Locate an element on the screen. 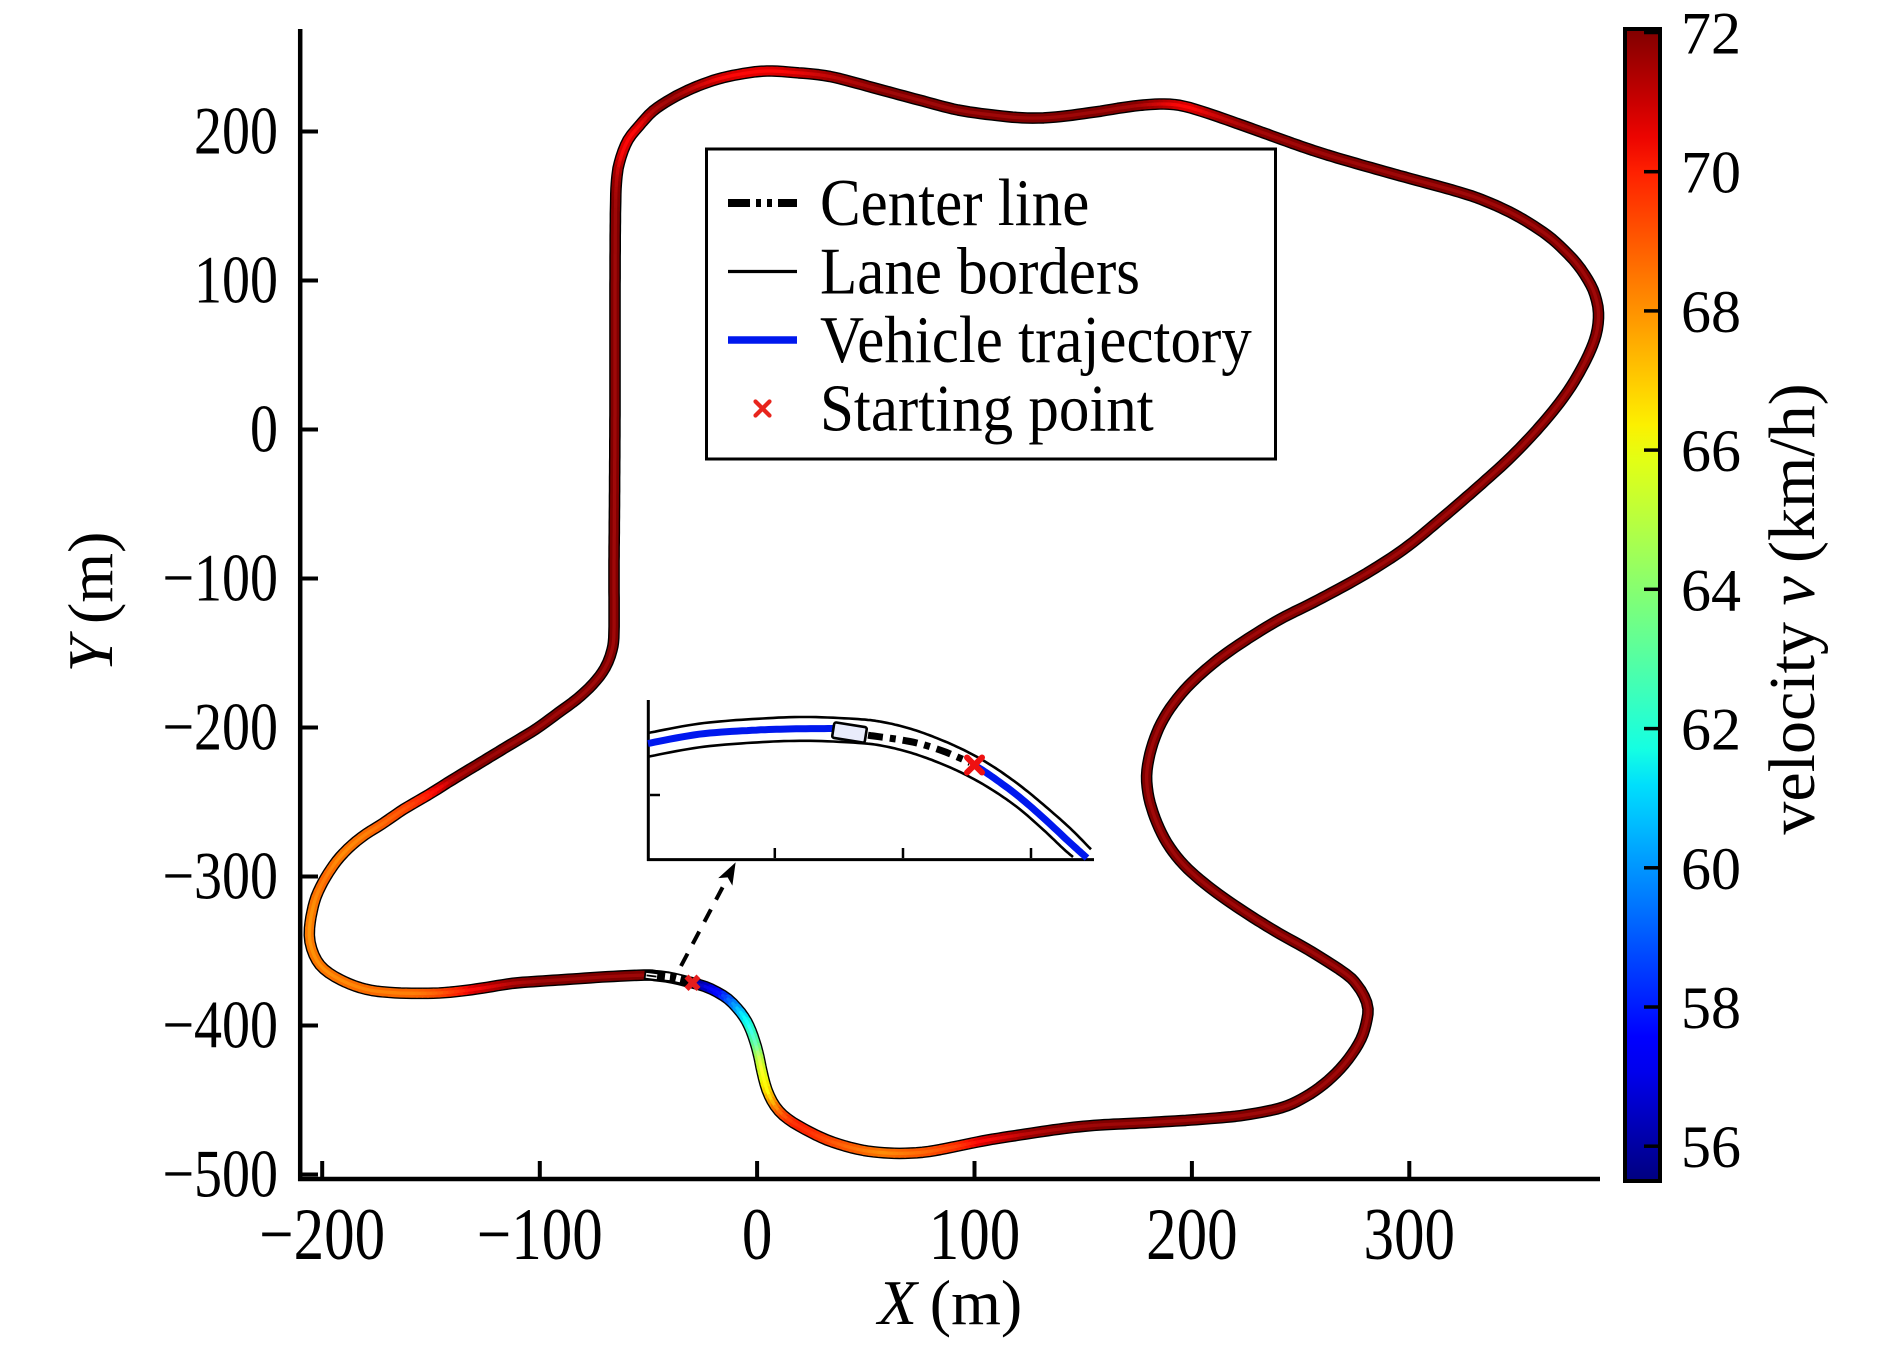 The width and height of the screenshot is (1890, 1352). svg-text: −500 is located at coordinates (220, 1175).